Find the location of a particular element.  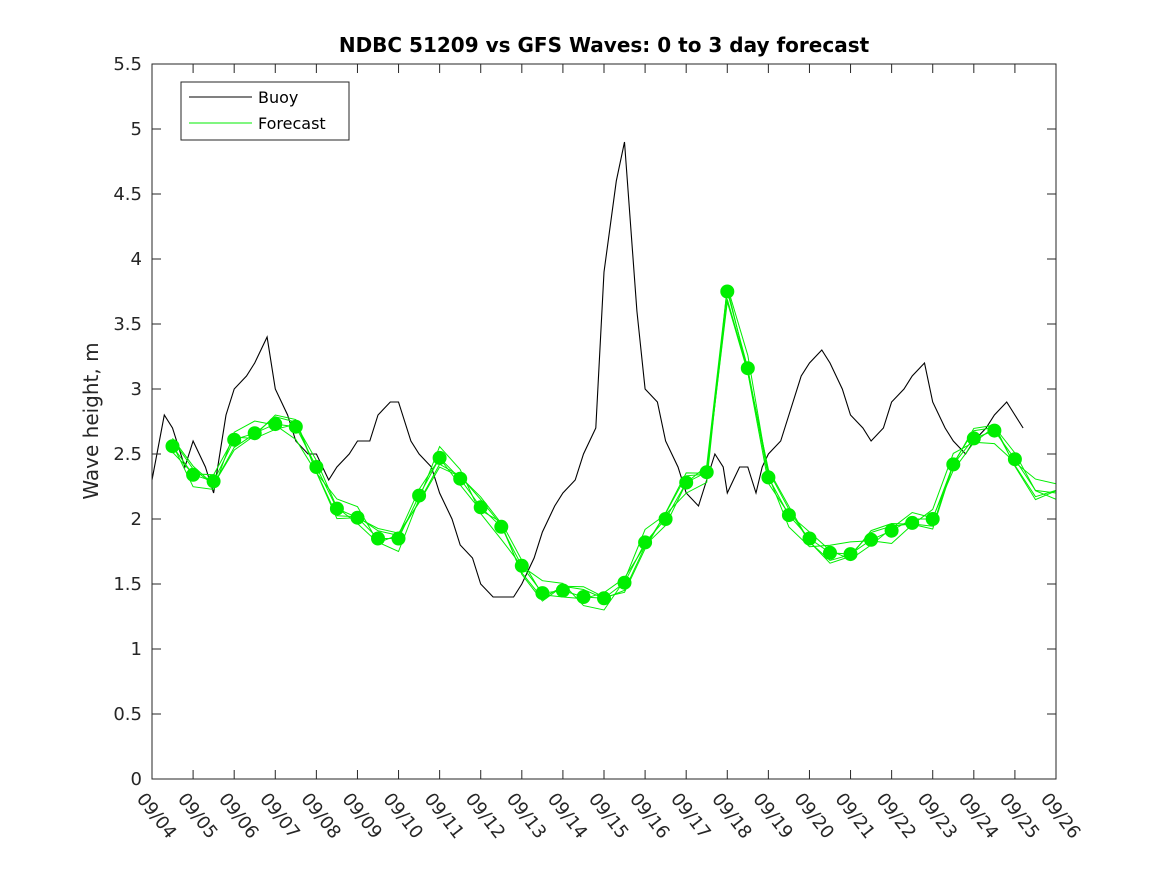

y-tick-label: 1.5 is located at coordinates (127, 584).